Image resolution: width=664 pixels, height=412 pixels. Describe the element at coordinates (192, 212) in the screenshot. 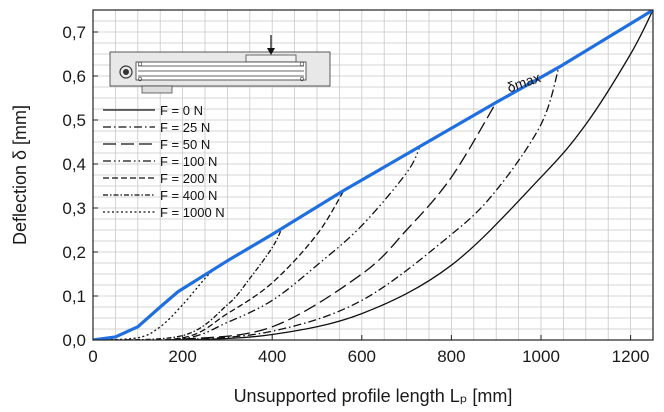

I see `legend-label: F = 1000 N` at that location.